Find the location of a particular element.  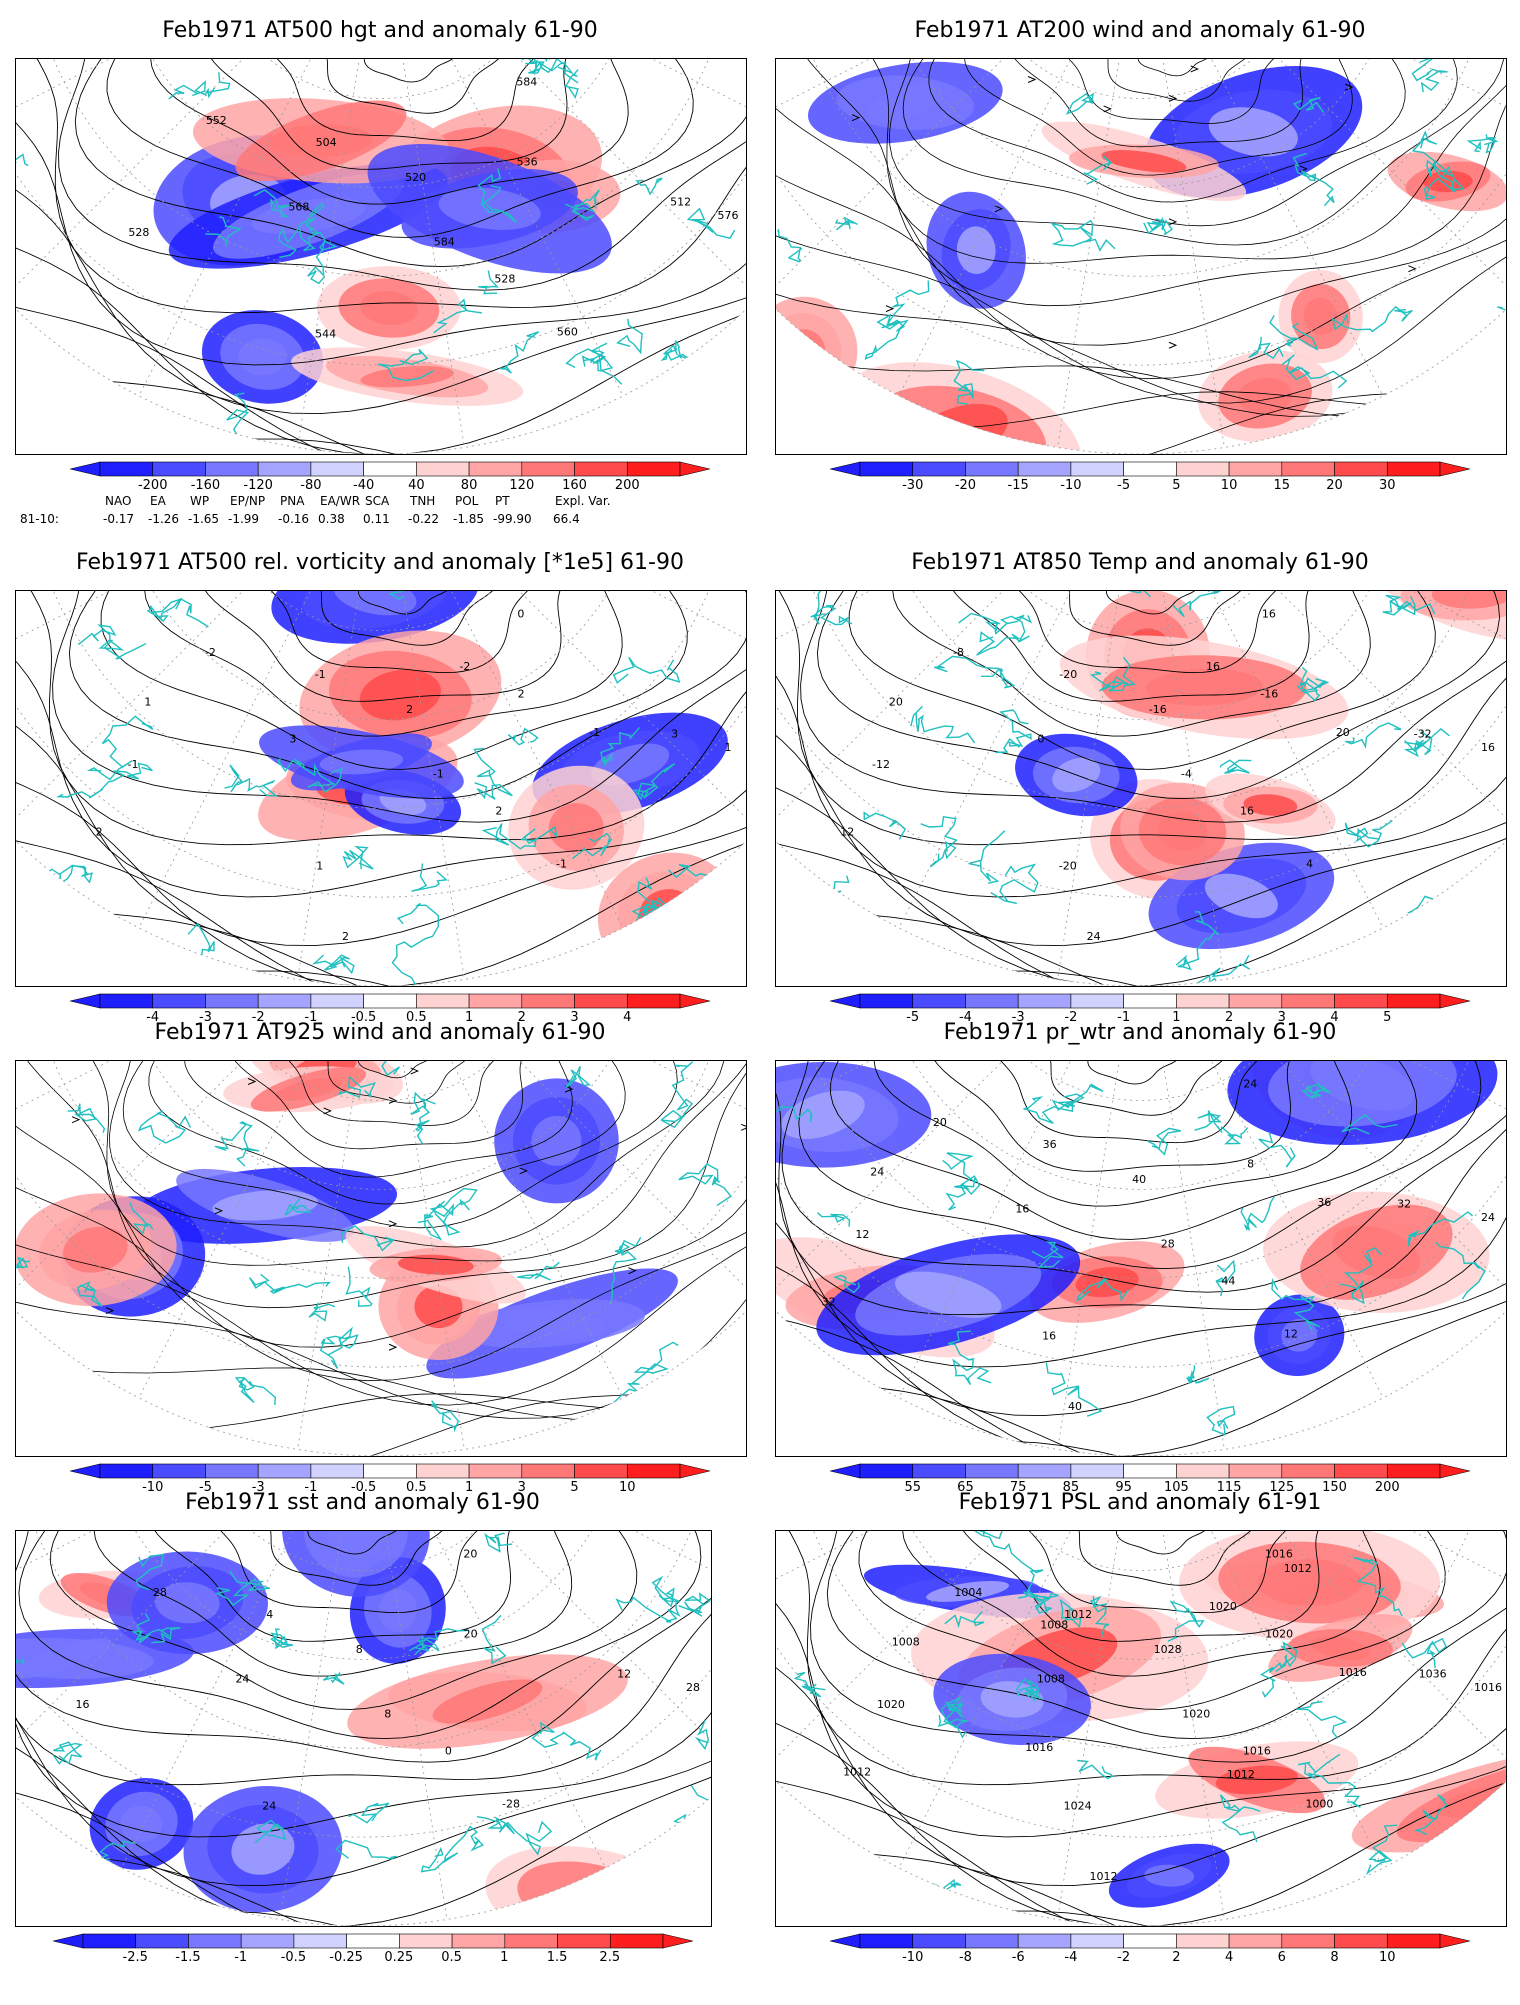

colorbar-tick-label: 125 is located at coordinates (1282, 1487).